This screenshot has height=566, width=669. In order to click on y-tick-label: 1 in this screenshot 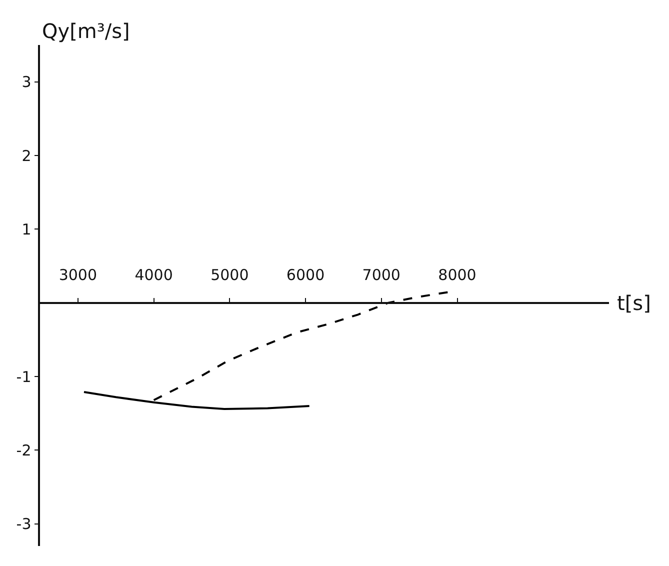, I will do `click(27, 229)`.